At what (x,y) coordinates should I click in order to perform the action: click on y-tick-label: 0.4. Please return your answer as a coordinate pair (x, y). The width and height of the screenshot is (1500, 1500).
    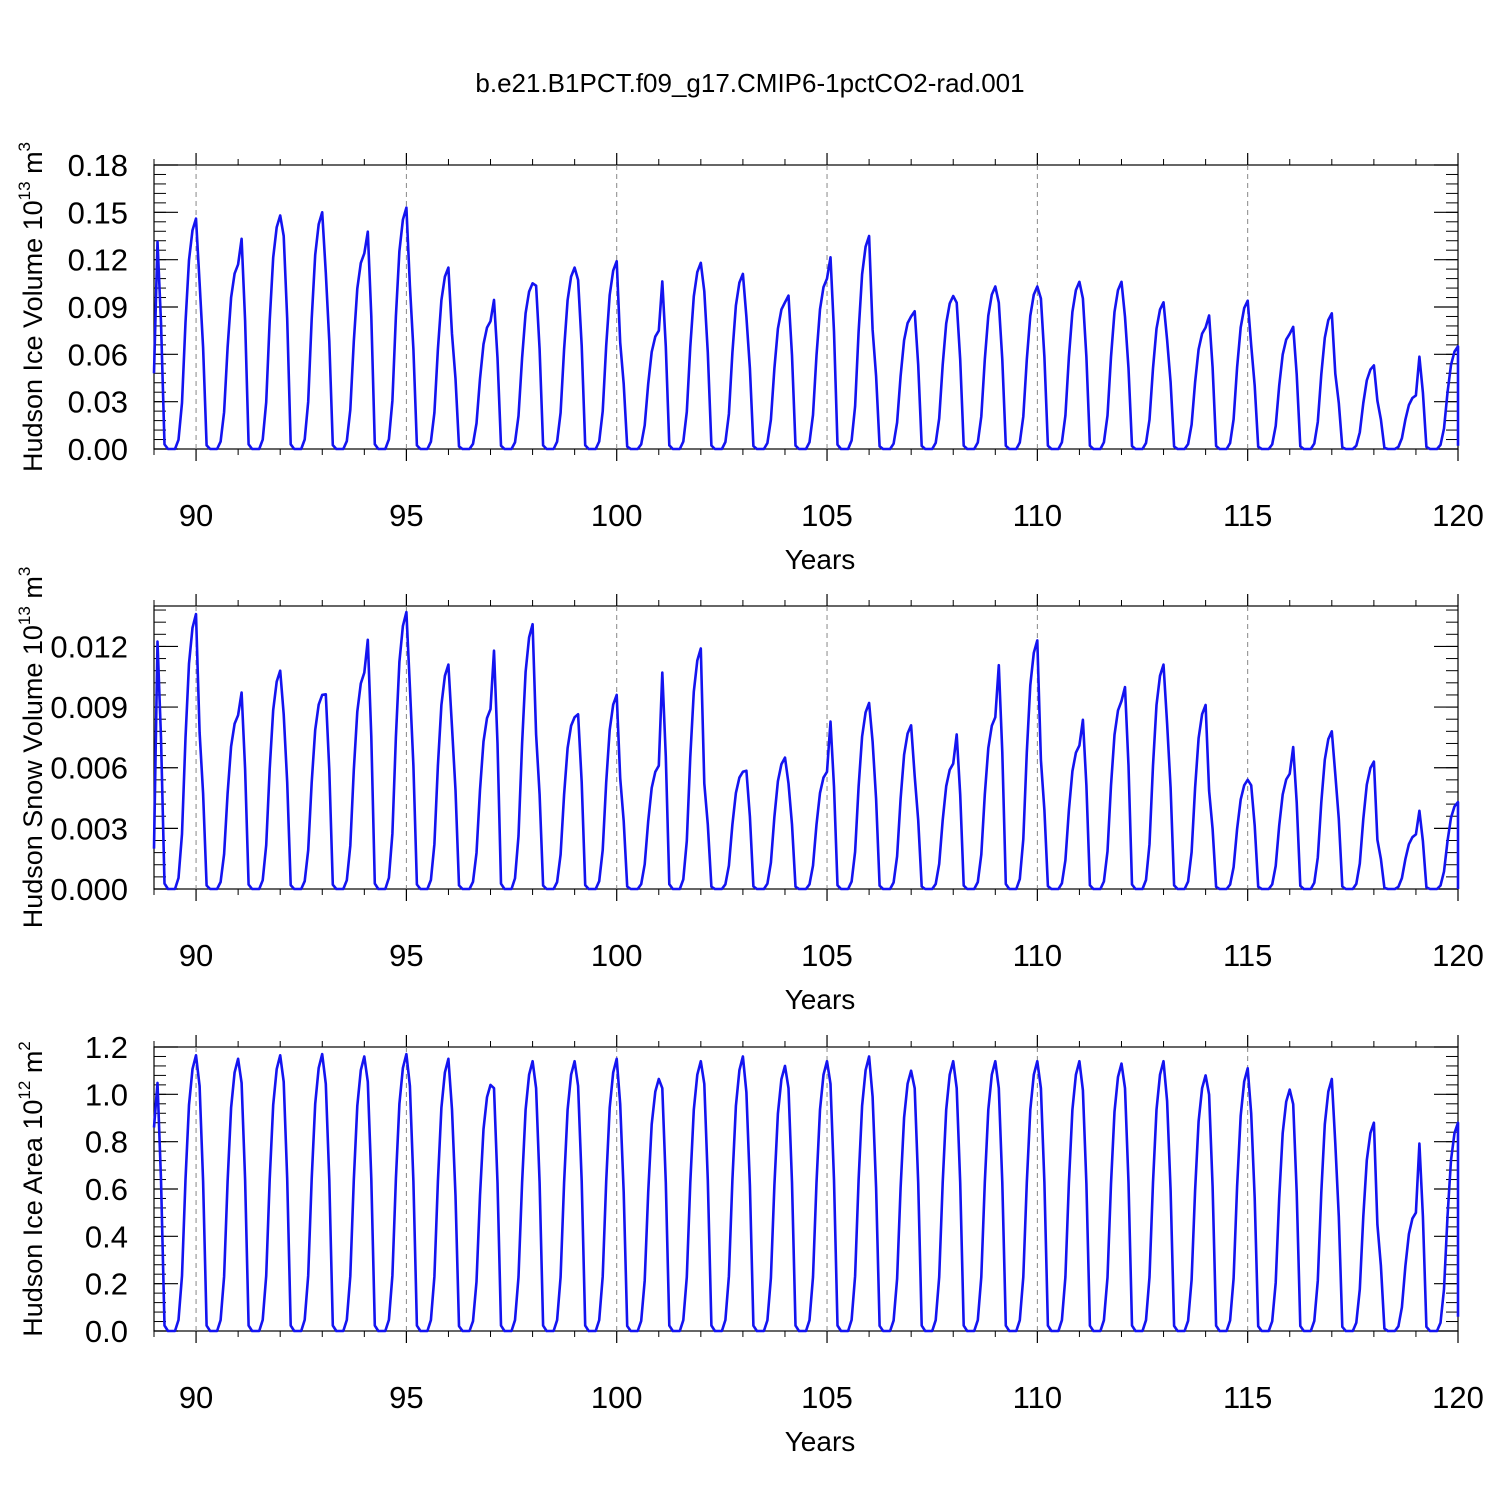
    Looking at the image, I should click on (106, 1236).